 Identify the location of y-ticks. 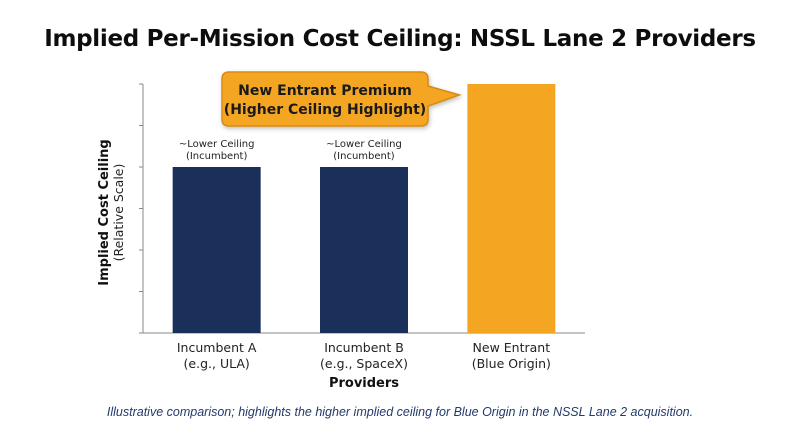
(141, 208).